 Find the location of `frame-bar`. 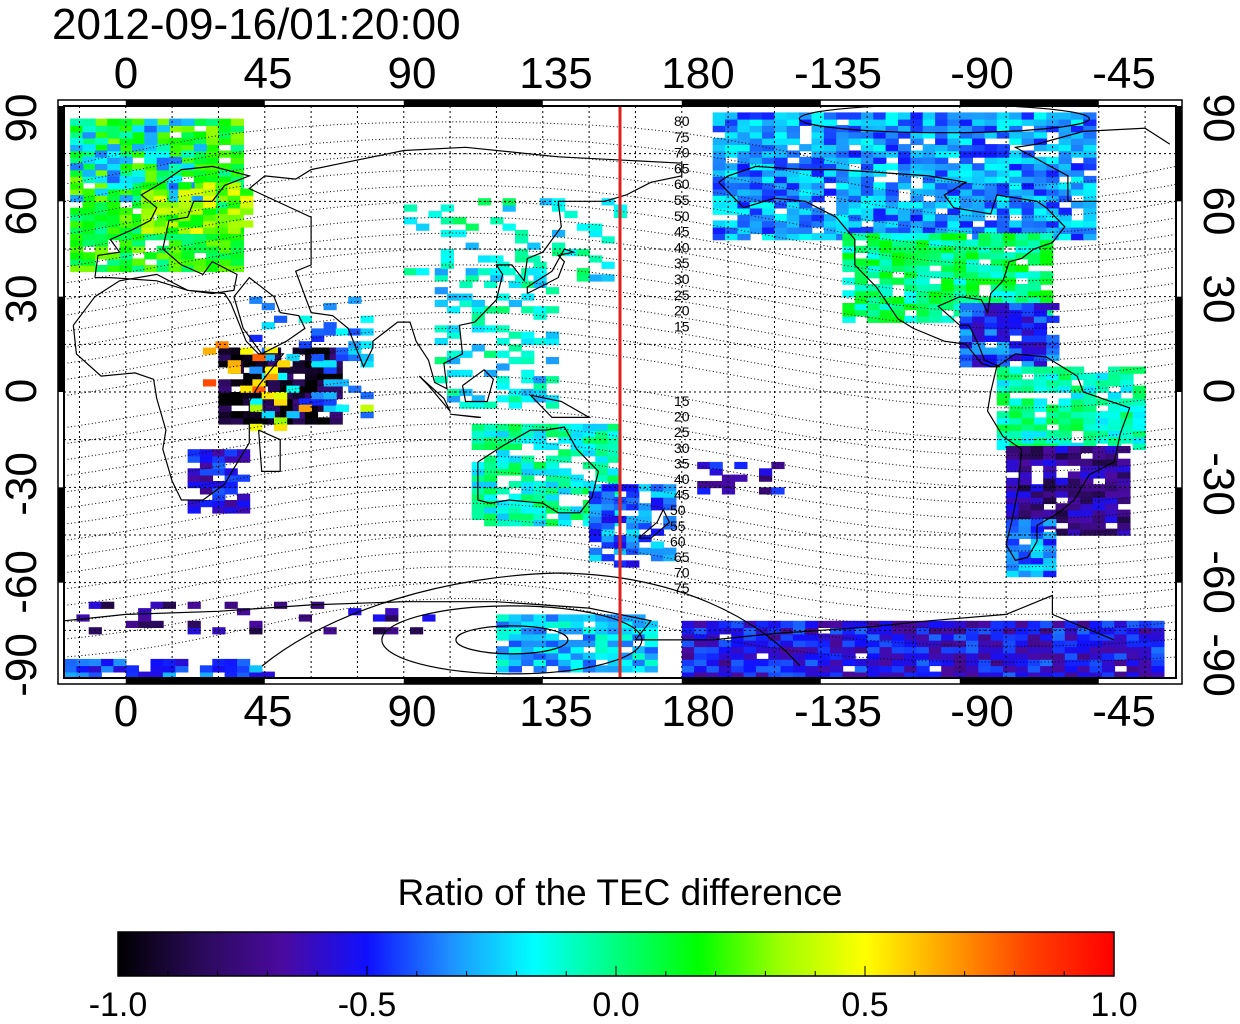

frame-bar is located at coordinates (195, 681).